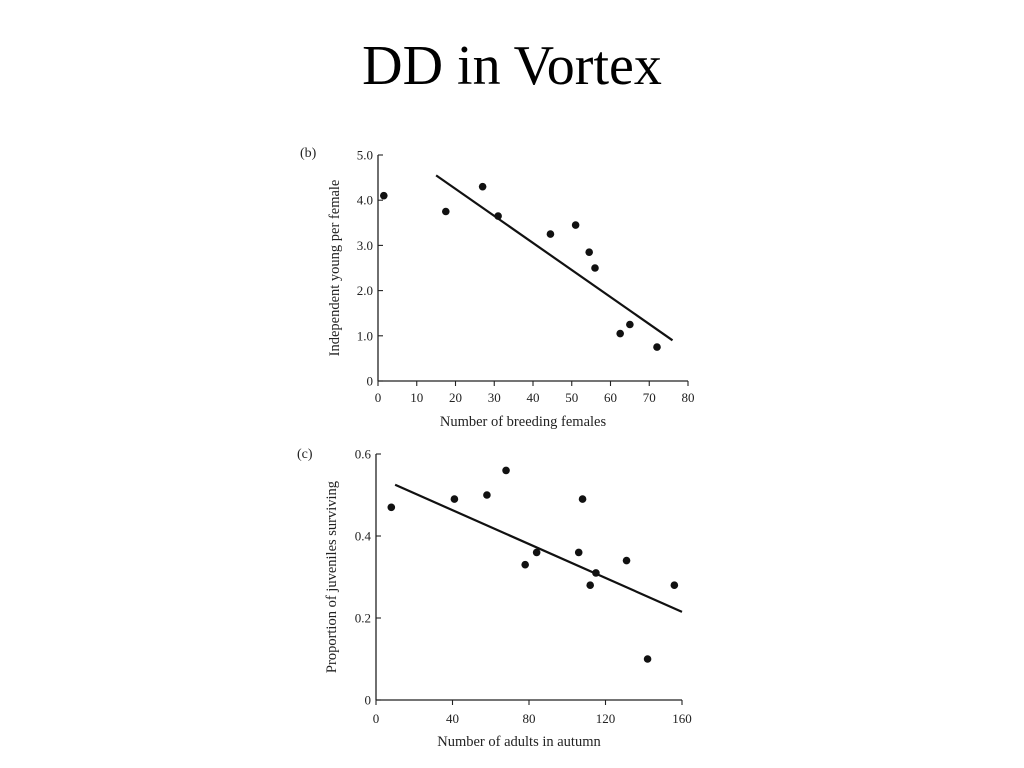  Describe the element at coordinates (606, 718) in the screenshot. I see `x-tick-label: 120` at that location.